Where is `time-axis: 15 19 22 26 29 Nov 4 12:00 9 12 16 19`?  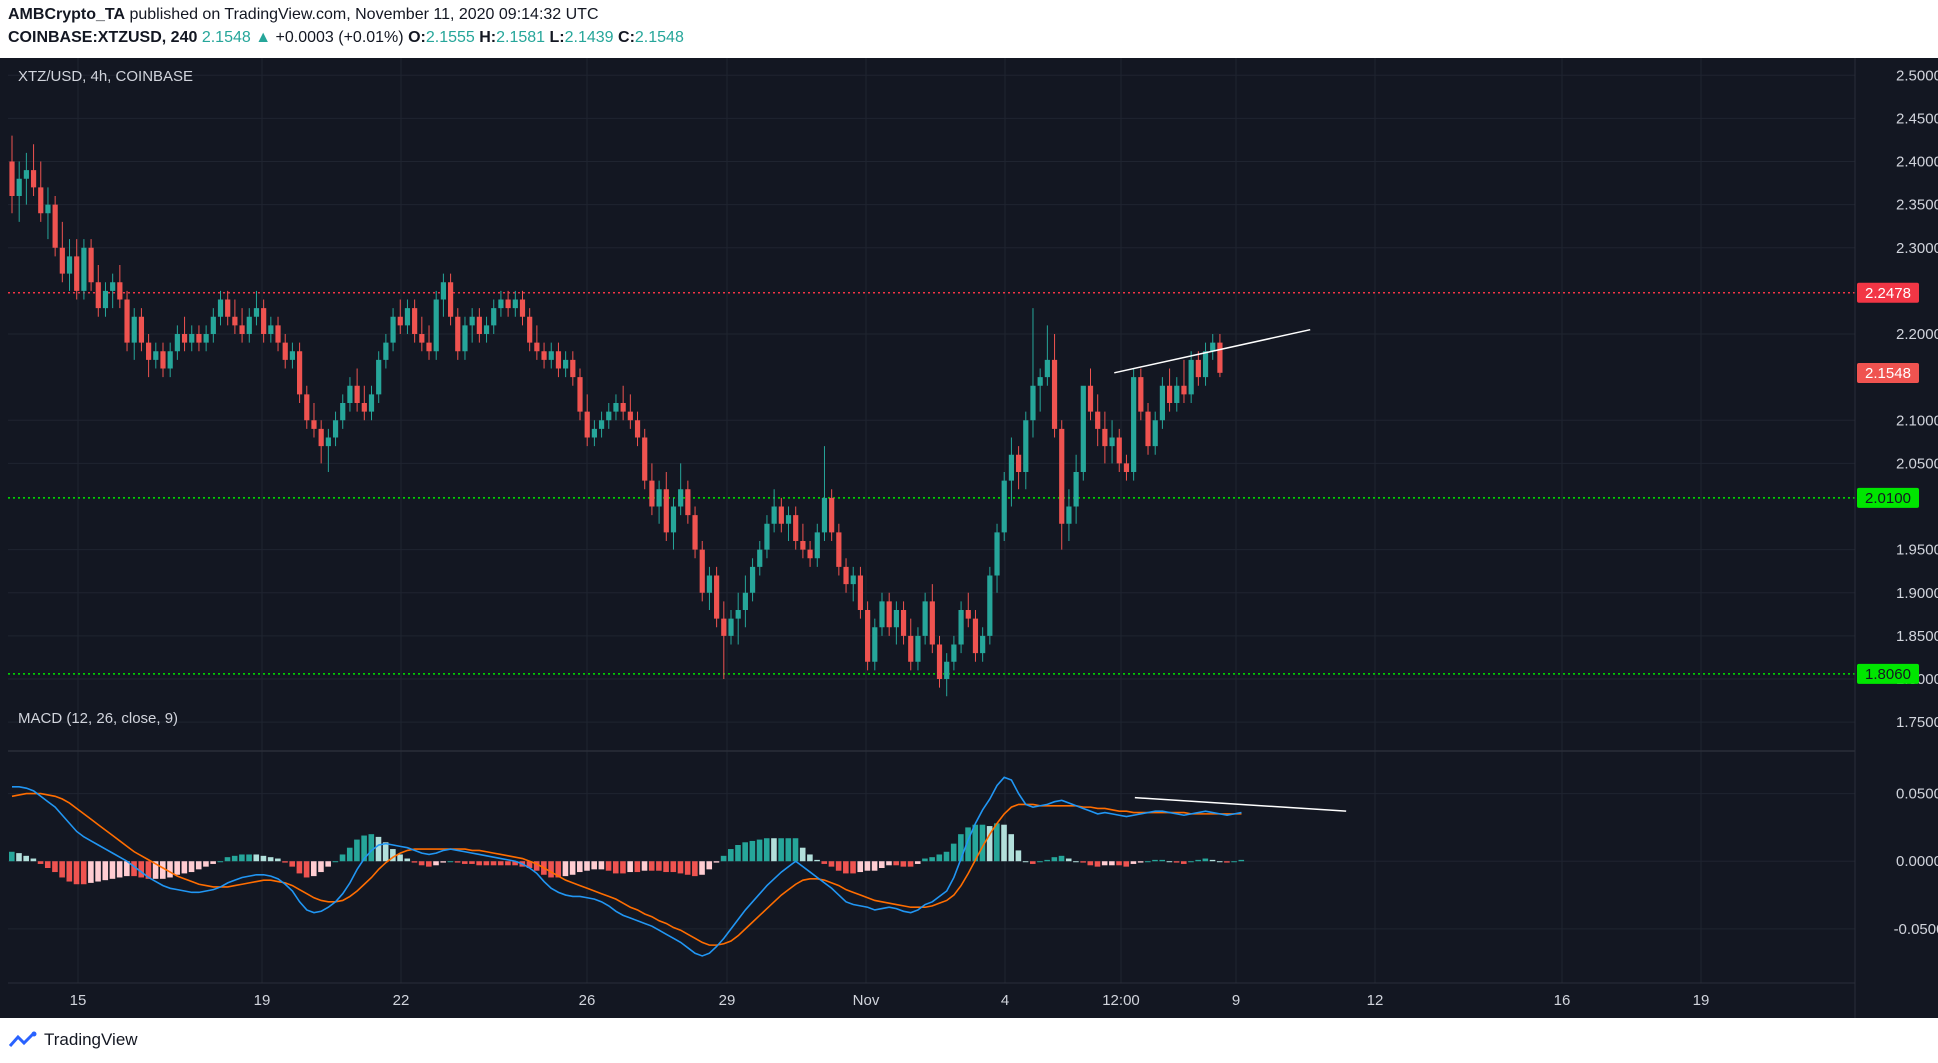 time-axis: 15 19 22 26 29 Nov 4 12:00 9 12 16 19 is located at coordinates (890, 1000).